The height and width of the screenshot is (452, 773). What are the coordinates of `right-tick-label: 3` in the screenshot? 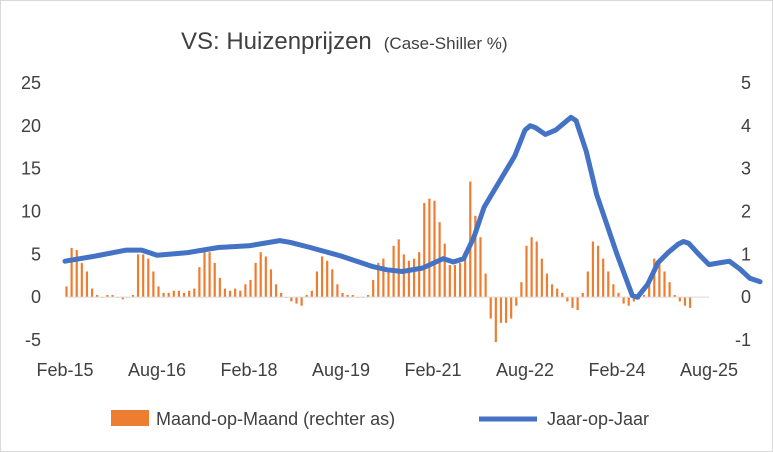 It's located at (746, 169).